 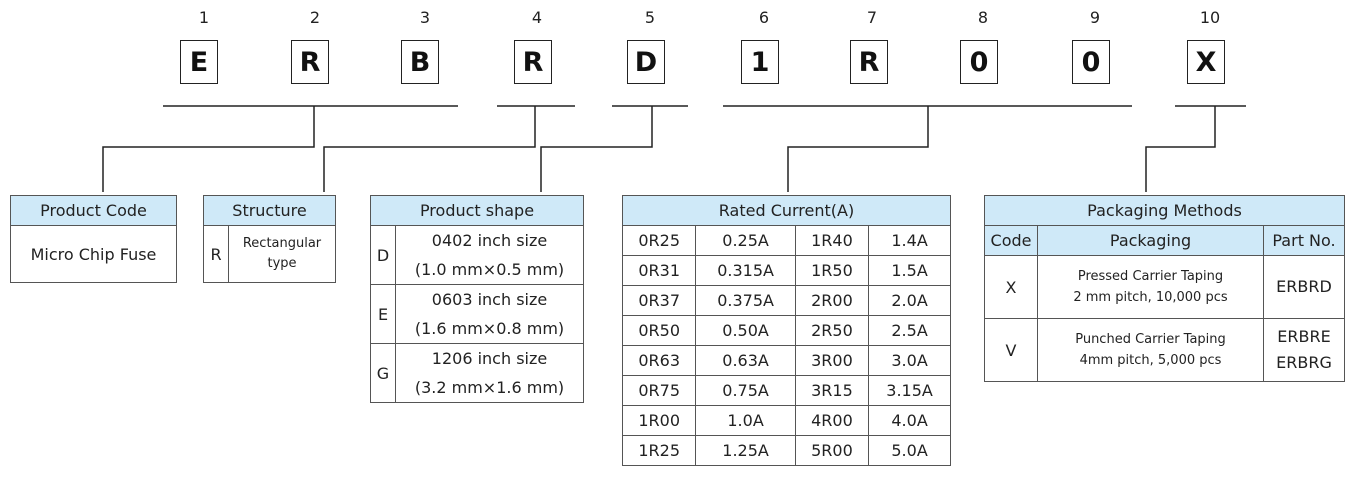 What do you see at coordinates (1095, 17) in the screenshot?
I see `position-number: 9` at bounding box center [1095, 17].